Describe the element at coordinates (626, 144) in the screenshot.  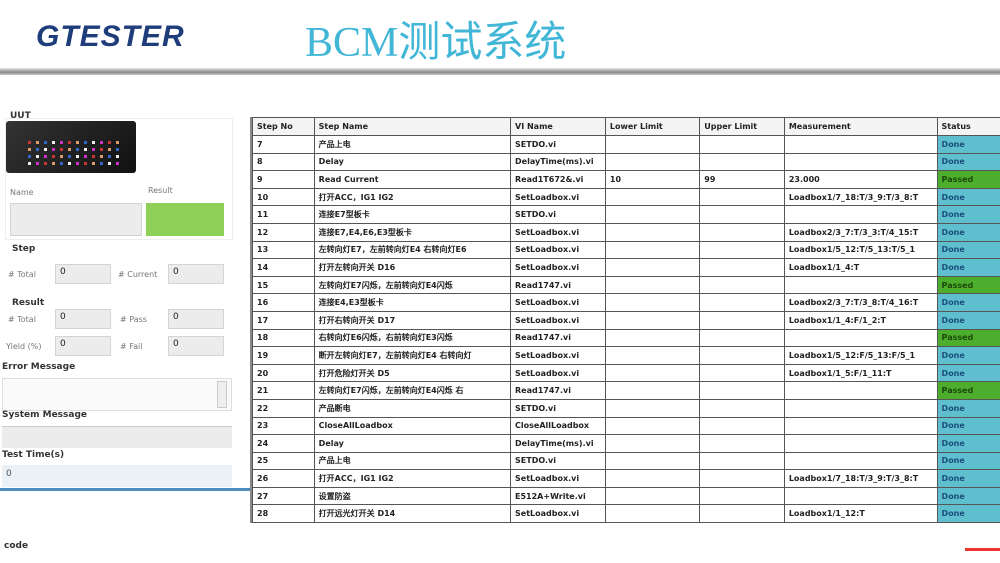
I see `table-row: 7 产品上电 SETDO.vi Done` at that location.